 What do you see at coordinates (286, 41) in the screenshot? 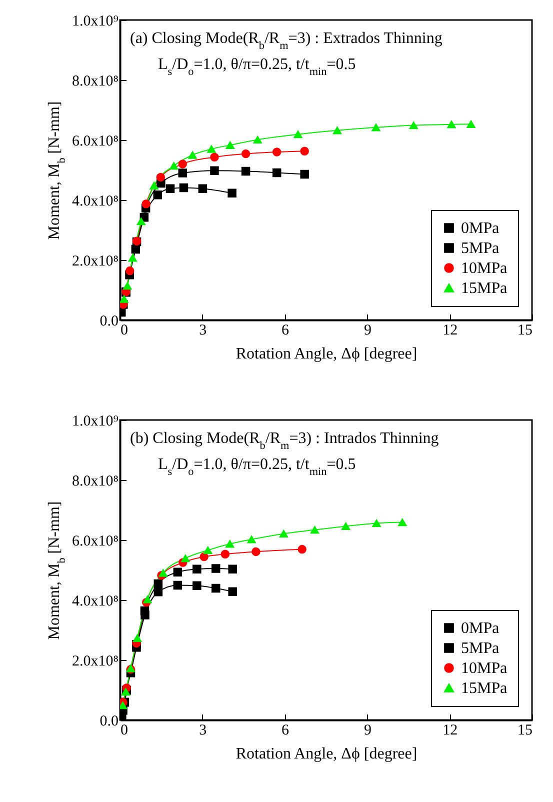
I see `annotation: (a) Closing Mode(R$_{b}$/R$_{m}$=3) : Extrados Thinning` at bounding box center [286, 41].